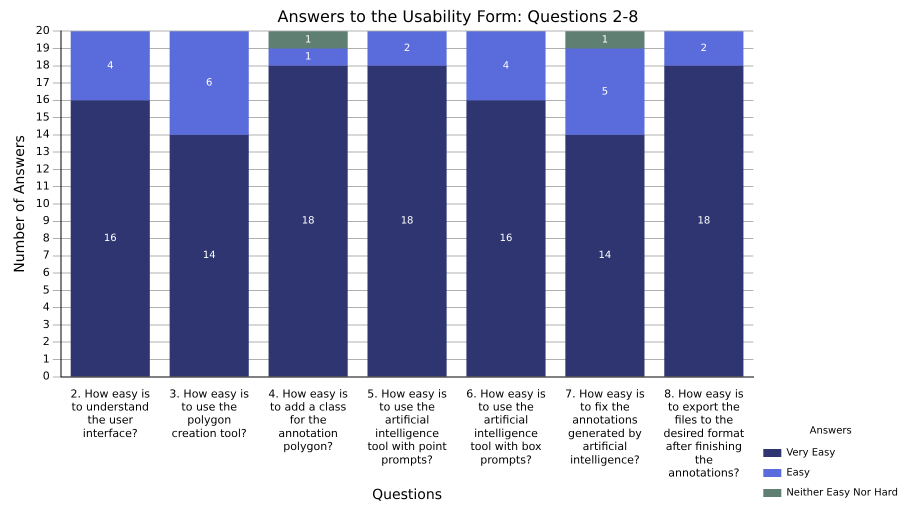  Describe the element at coordinates (458, 16) in the screenshot. I see `chart-title: Answers to the Usability Form: Questions 2-8` at that location.